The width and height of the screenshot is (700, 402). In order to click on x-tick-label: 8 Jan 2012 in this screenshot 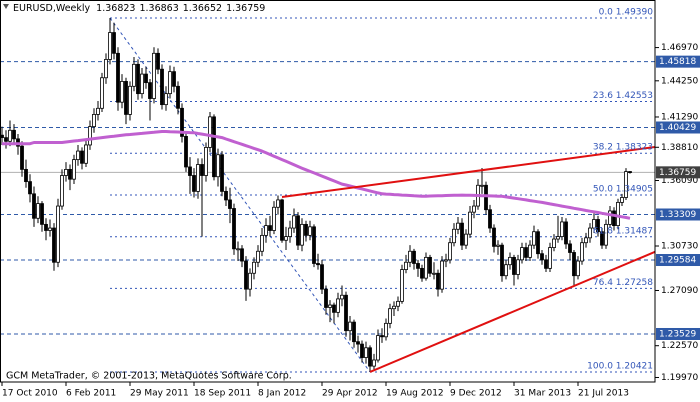, I will do `click(282, 394)`.